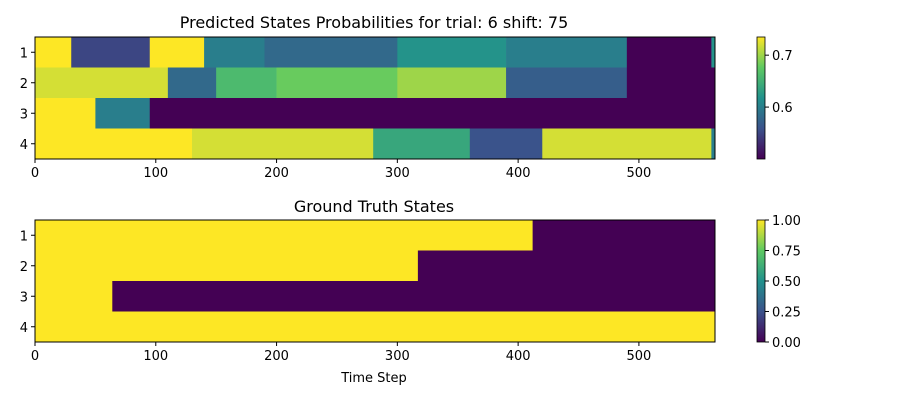 This screenshot has width=900, height=404. Describe the element at coordinates (374, 206) in the screenshot. I see `bottom-chart-title: Ground Truth States` at that location.